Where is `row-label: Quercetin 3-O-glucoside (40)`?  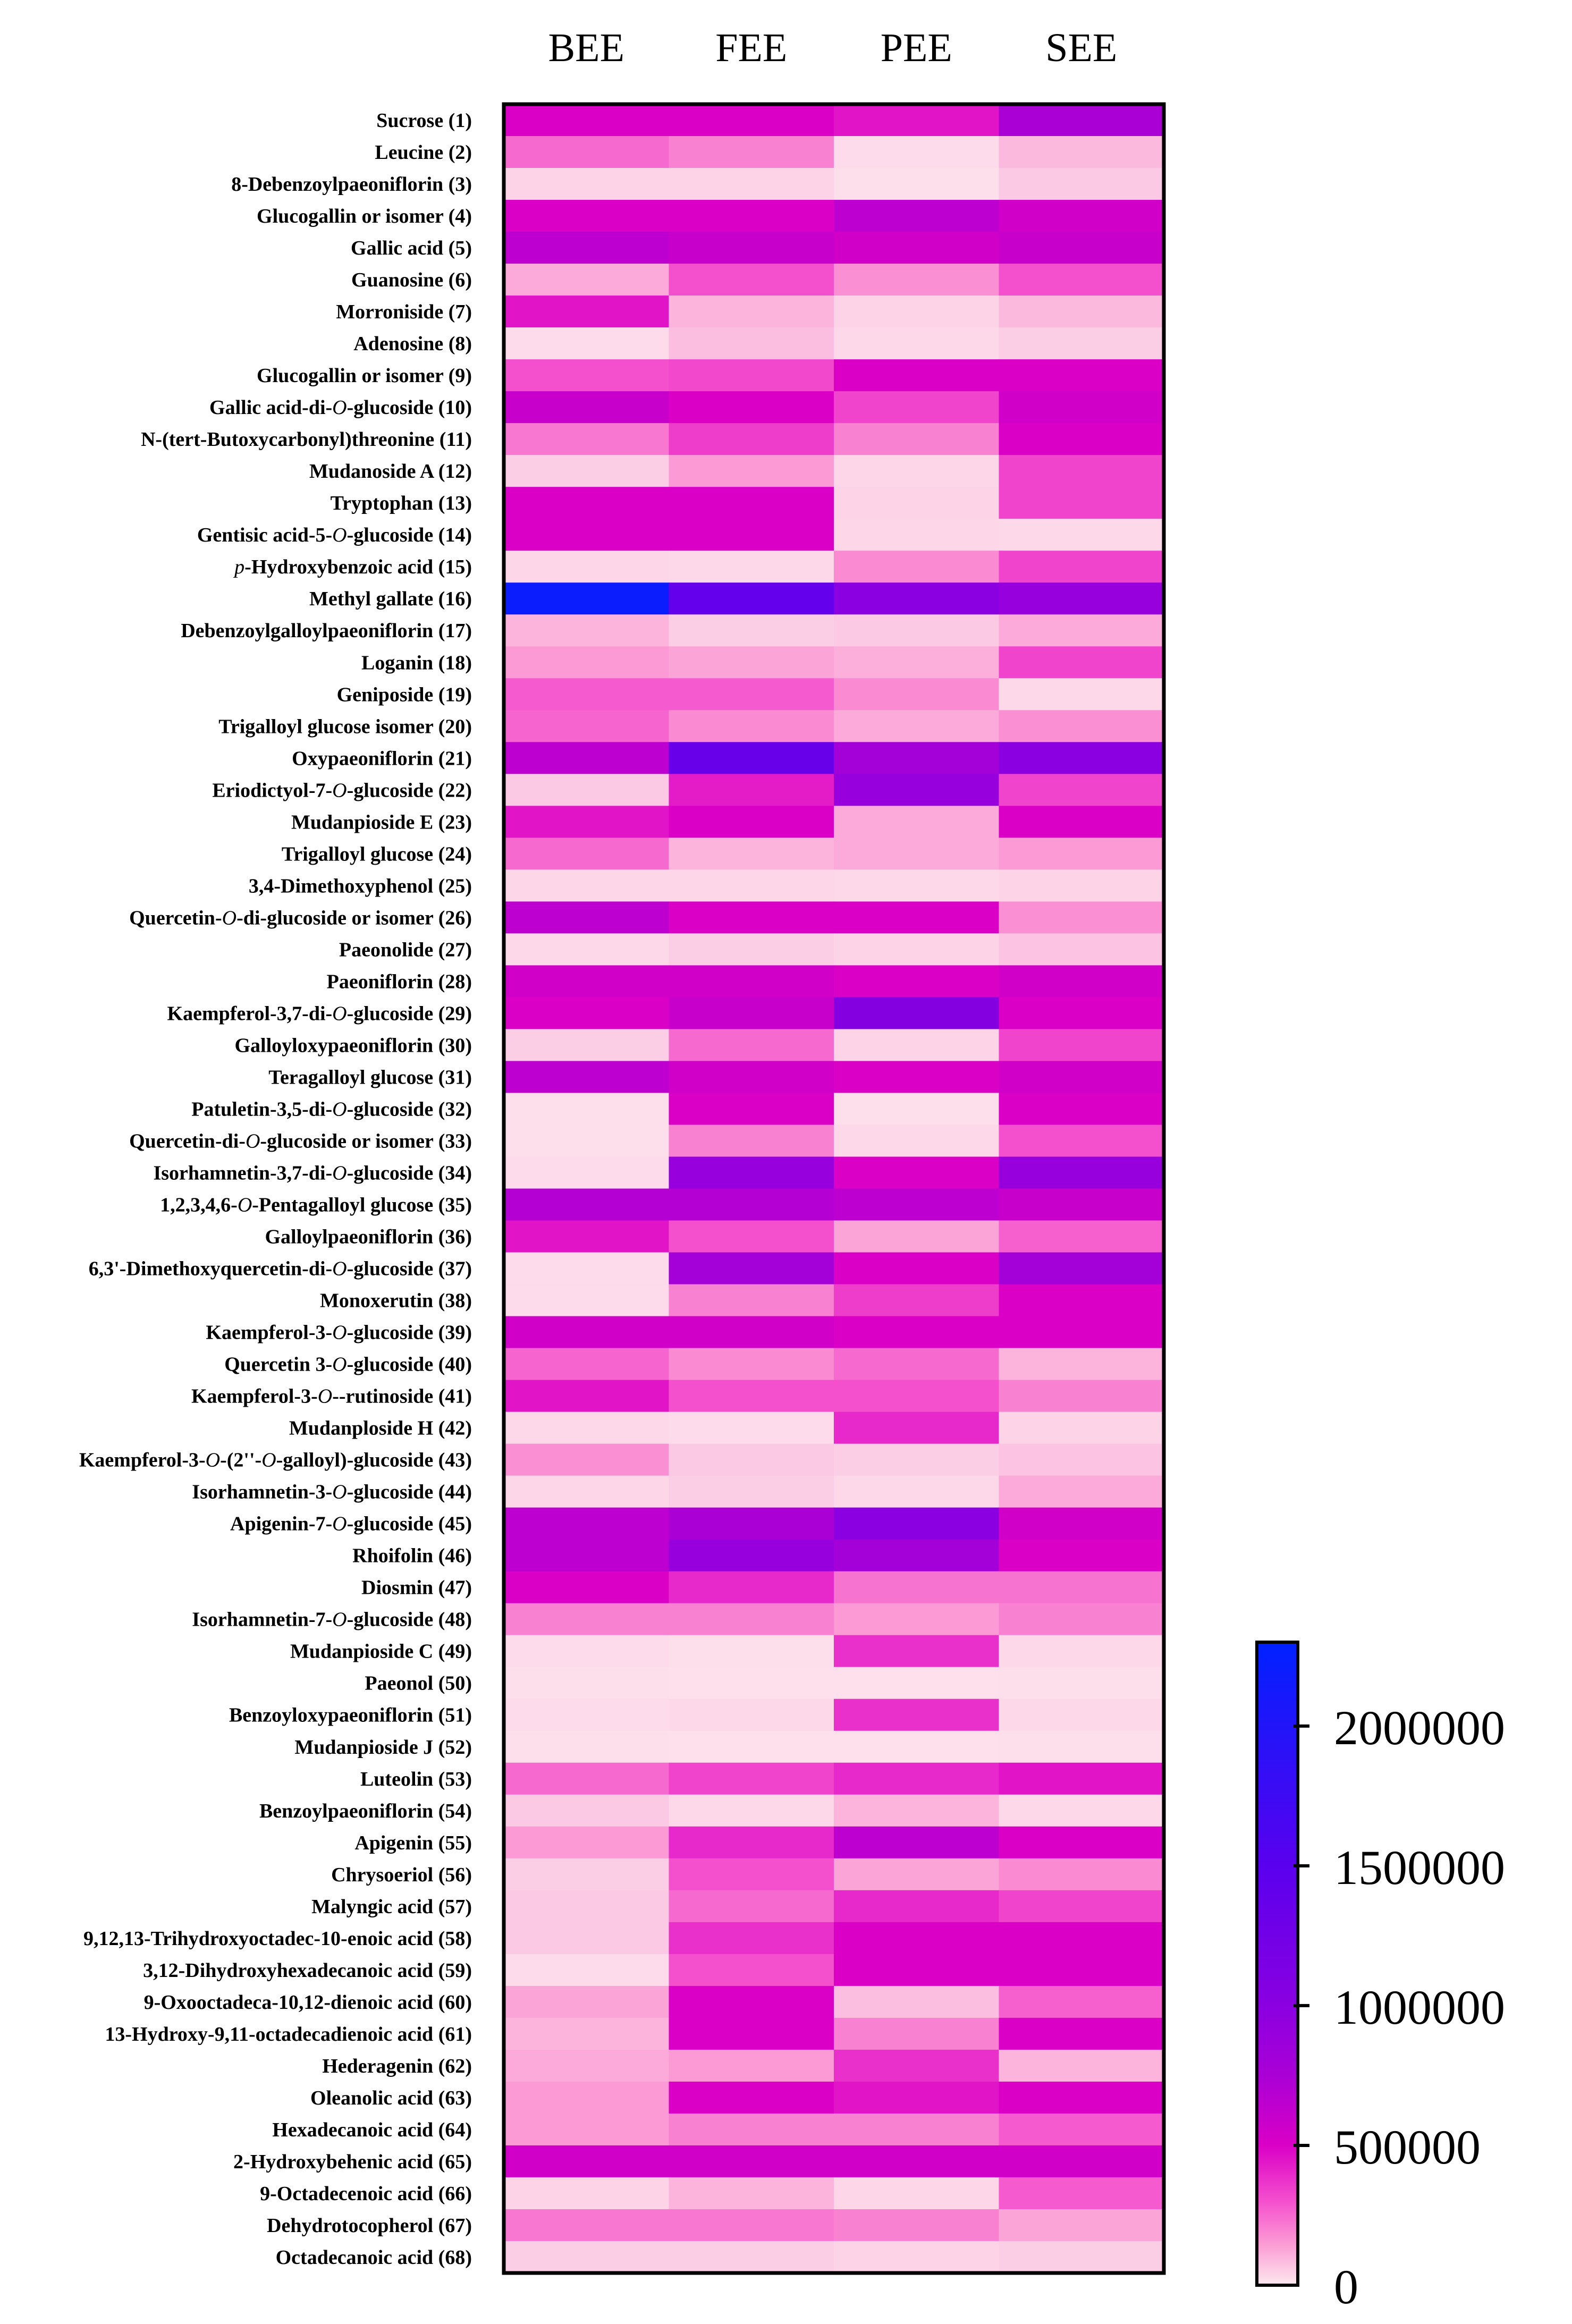 row-label: Quercetin 3-O-glucoside (40) is located at coordinates (348, 1365).